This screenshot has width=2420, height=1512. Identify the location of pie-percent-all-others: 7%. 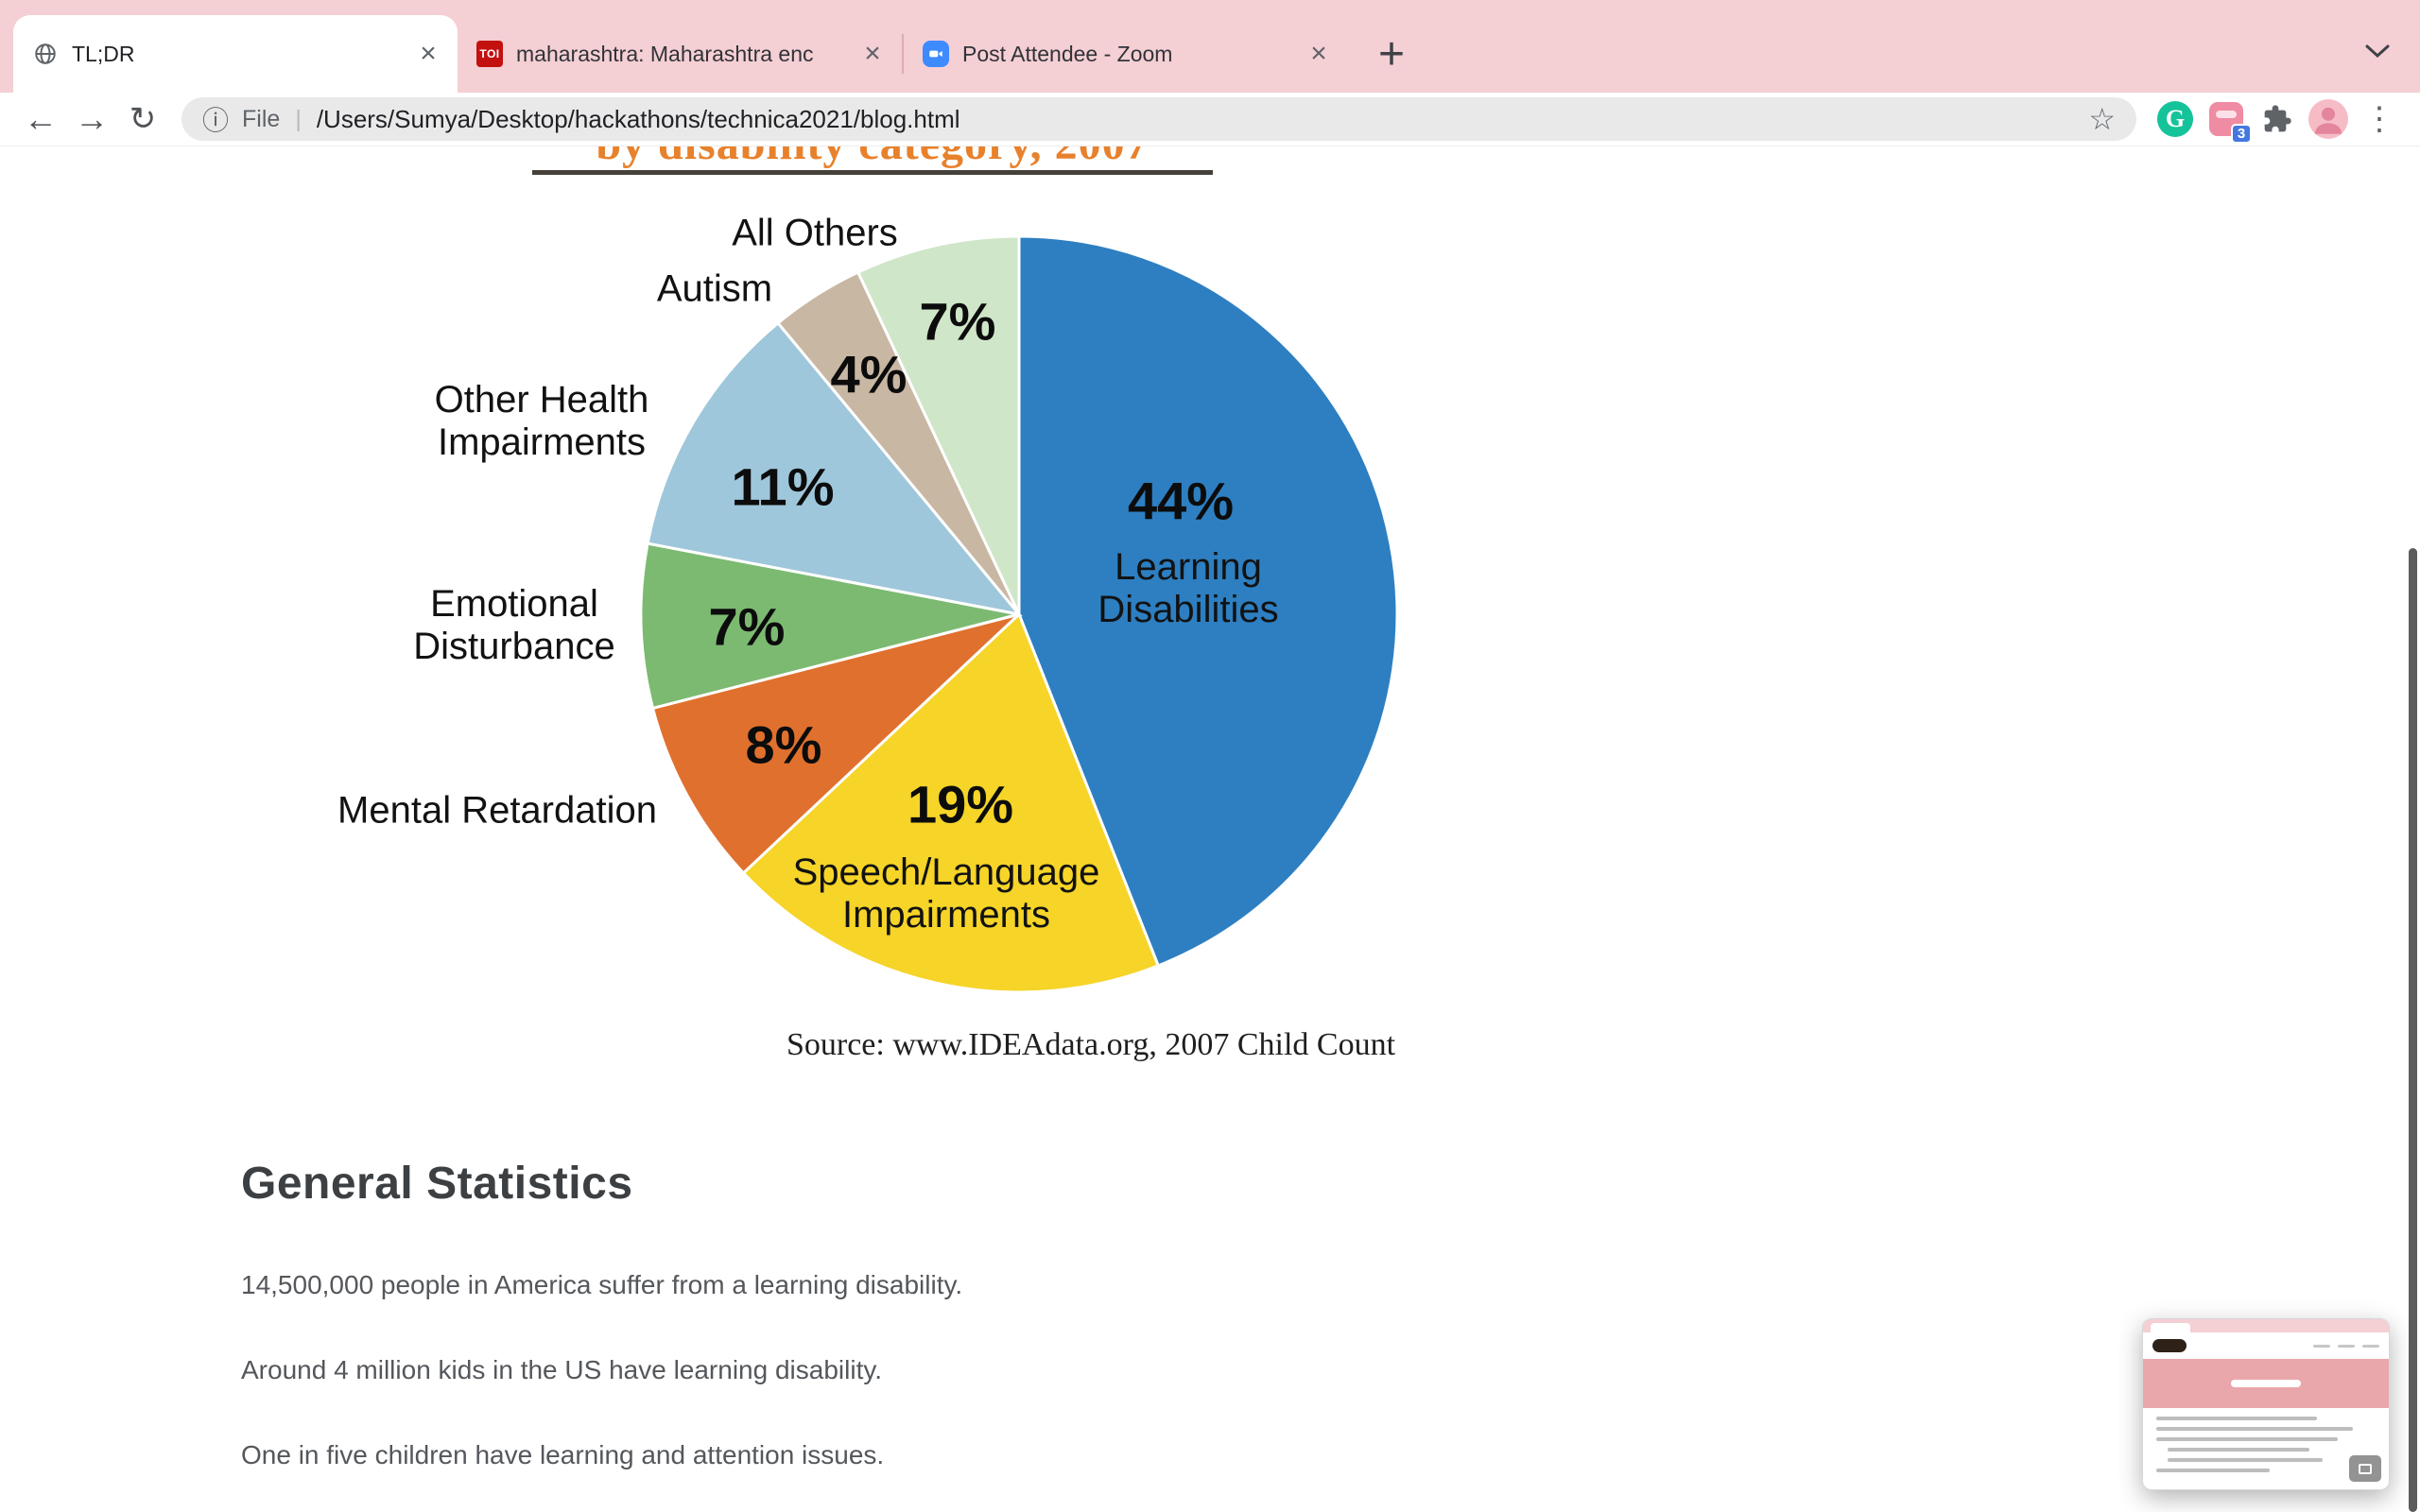
(957, 321).